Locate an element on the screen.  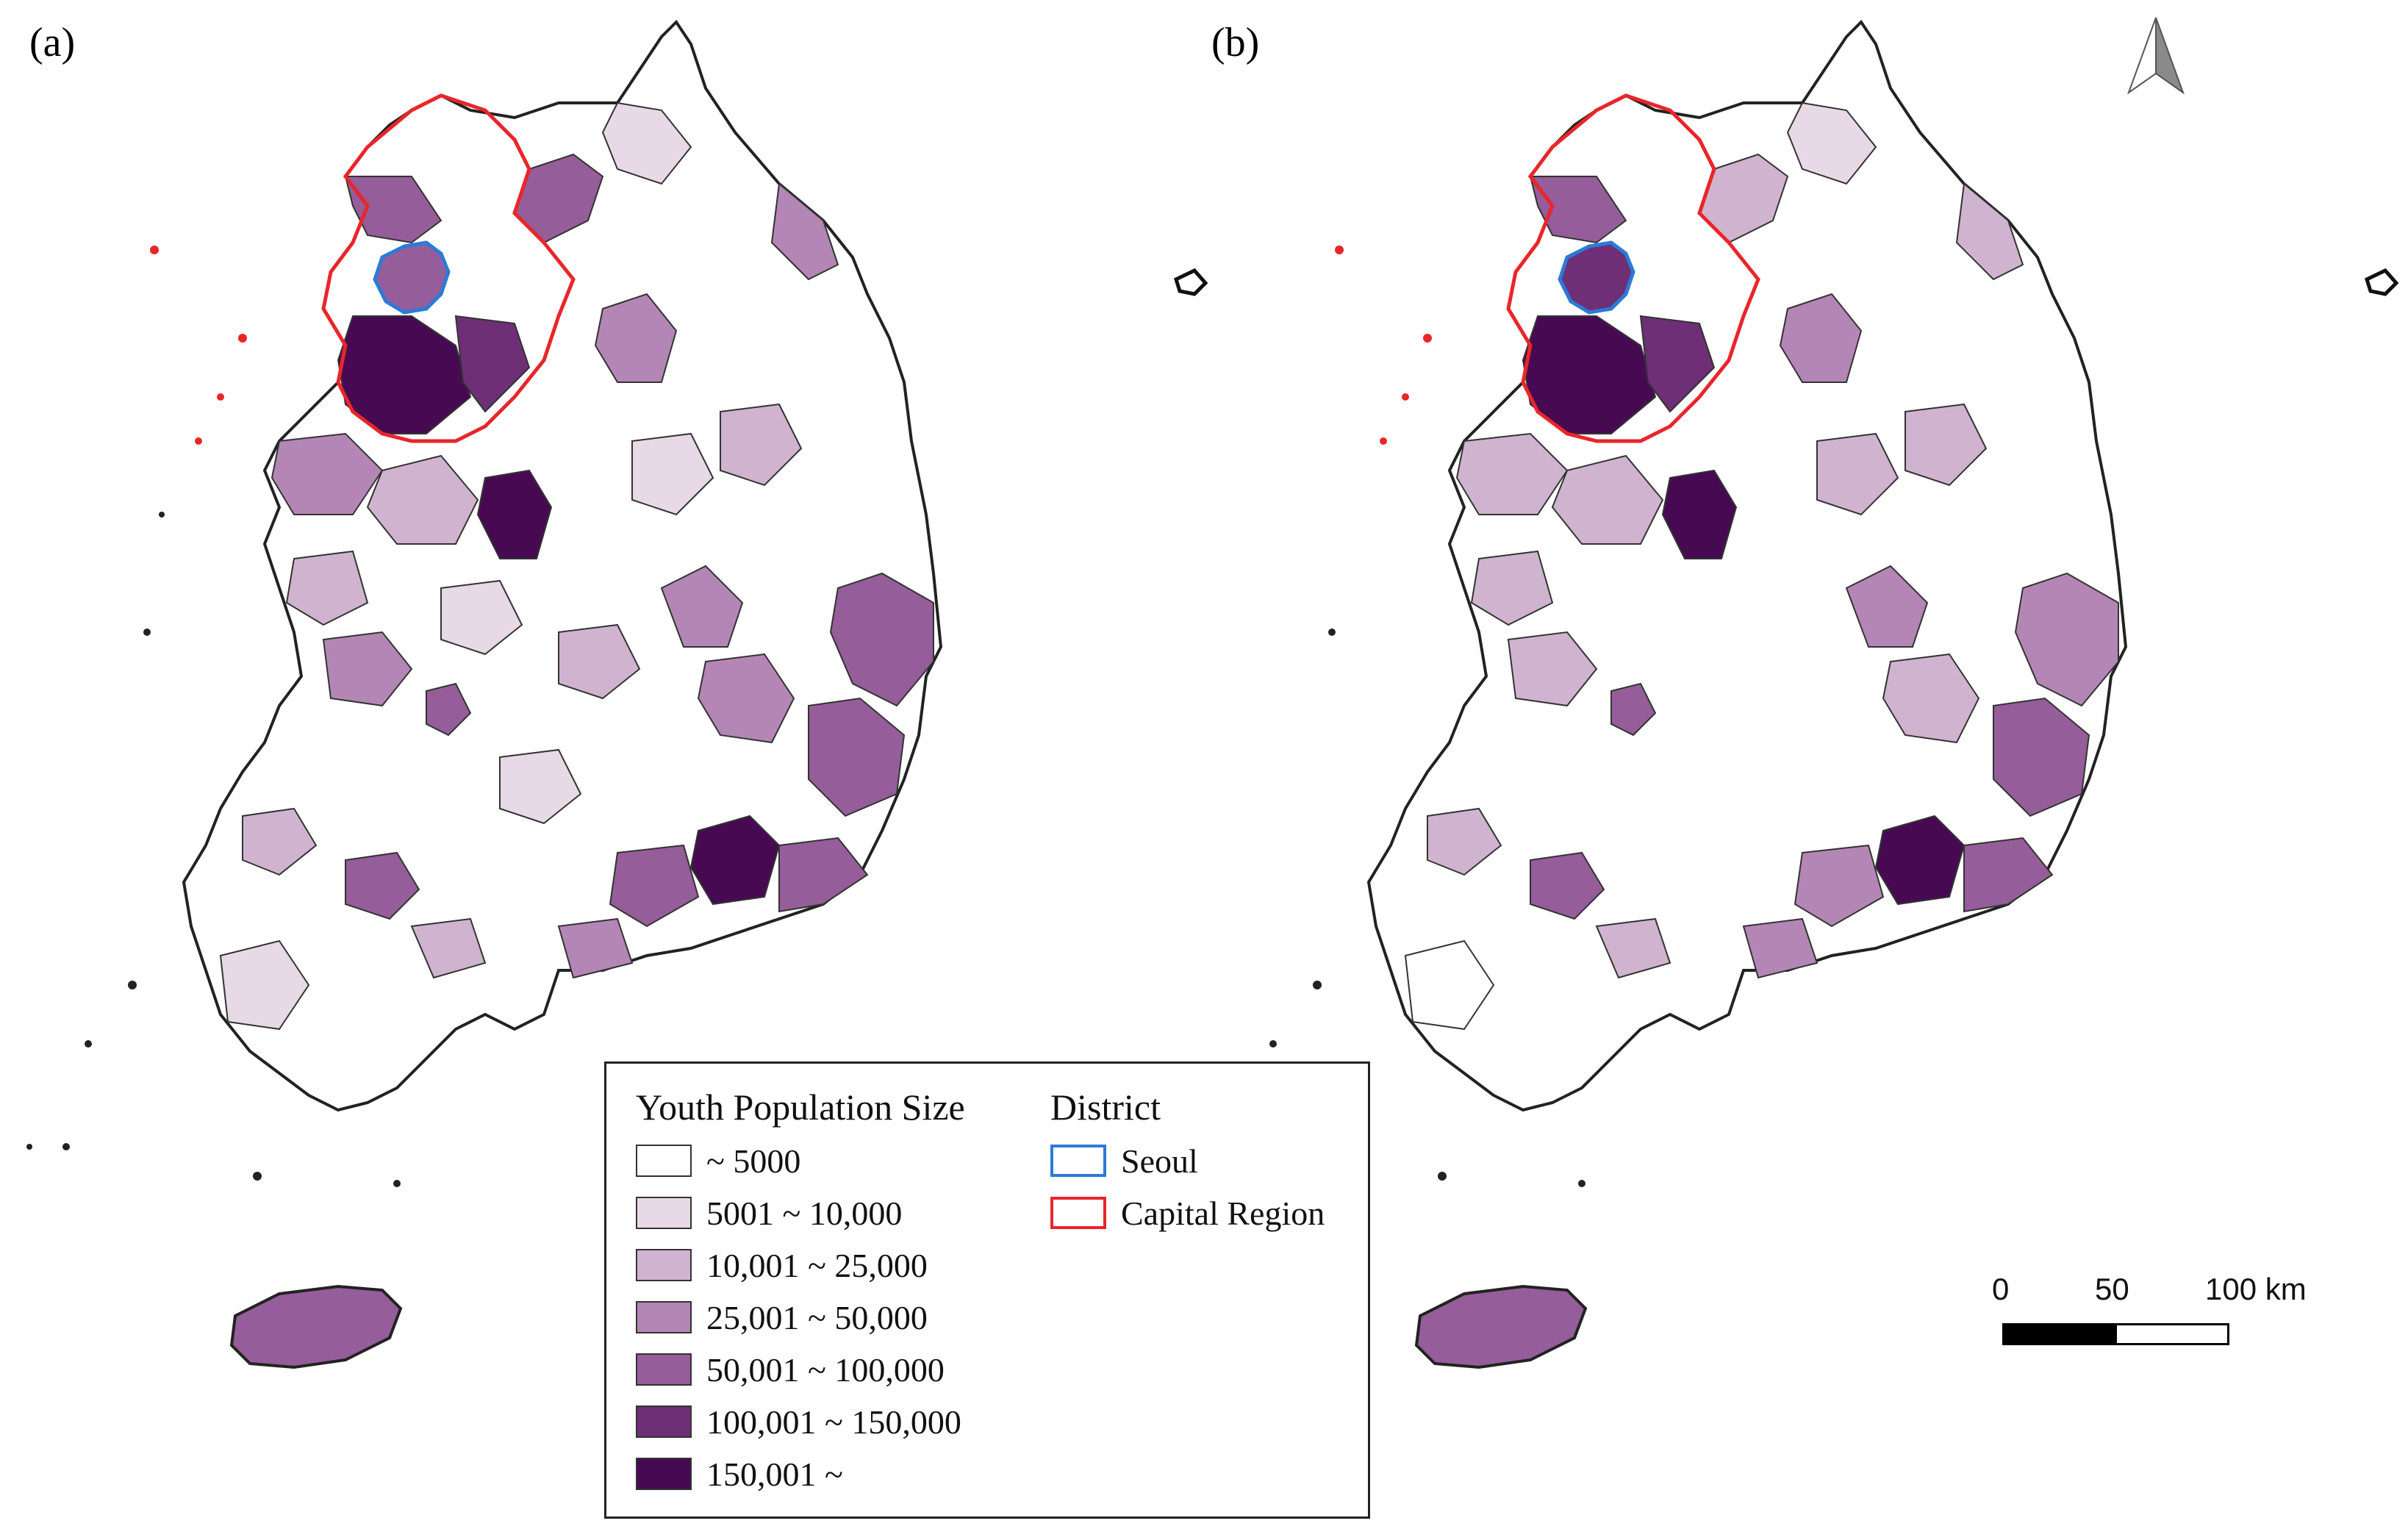
legend-class-6: 100,001 ~ 150,000 is located at coordinates (798, 1422).